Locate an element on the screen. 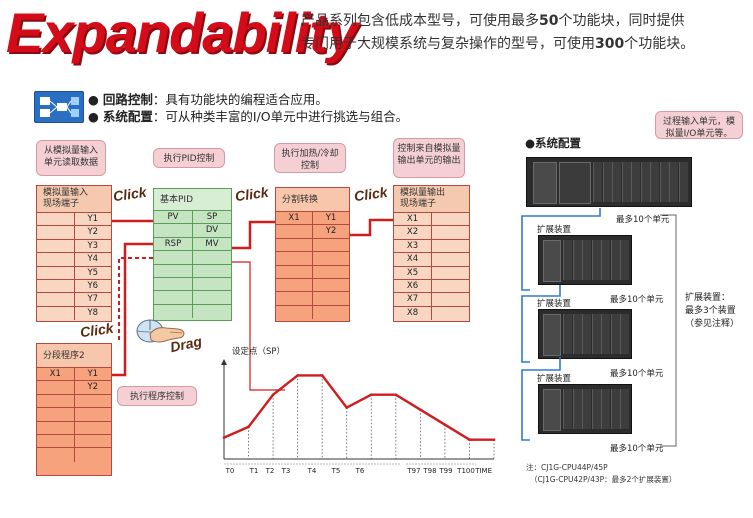 This screenshot has width=753, height=518. grid-cell: MV is located at coordinates (212, 243).